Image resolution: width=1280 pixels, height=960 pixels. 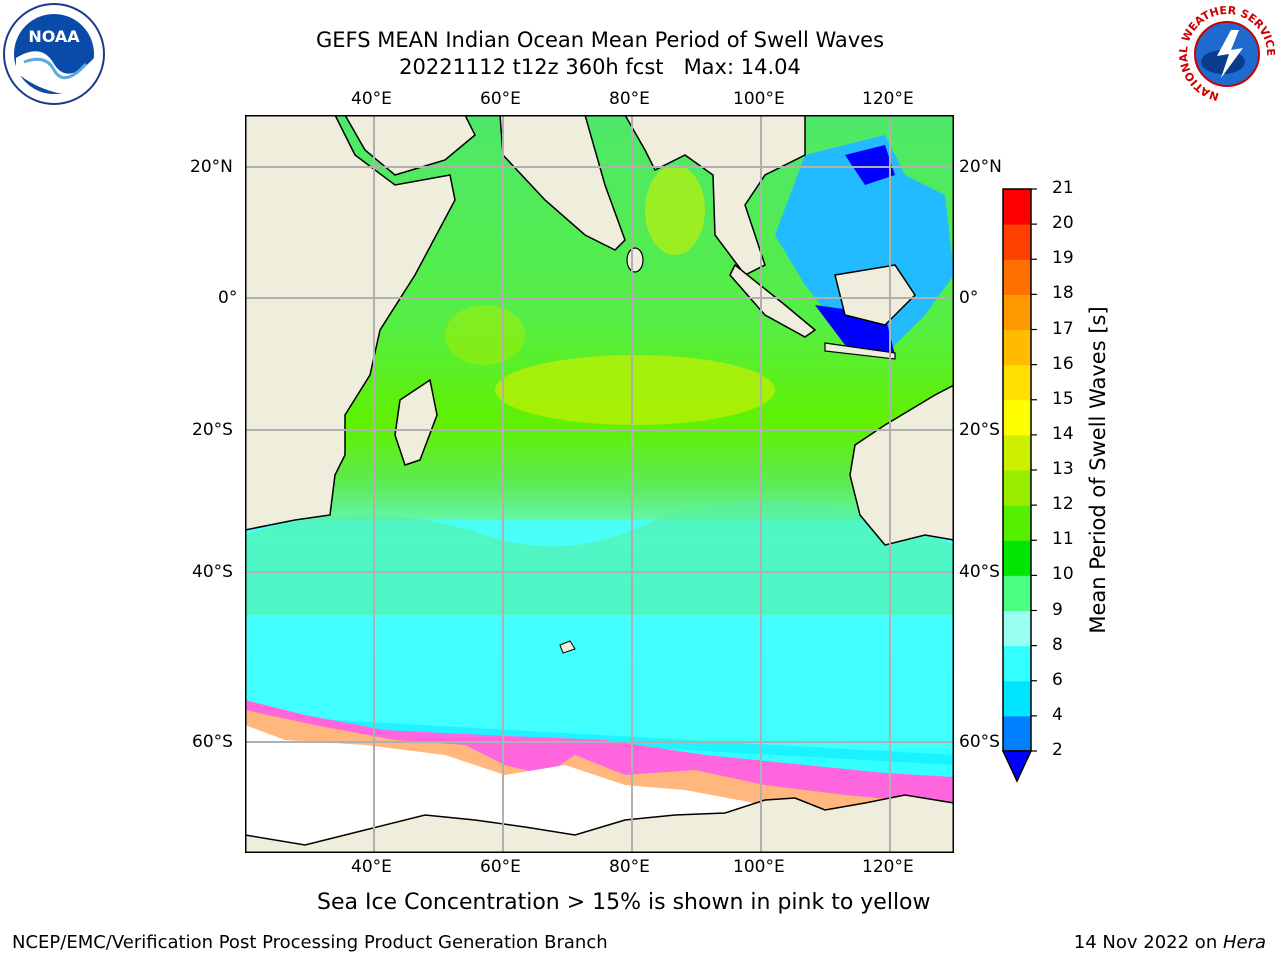 I want to click on lat-tick-right-0: 0°, so click(x=969, y=298).